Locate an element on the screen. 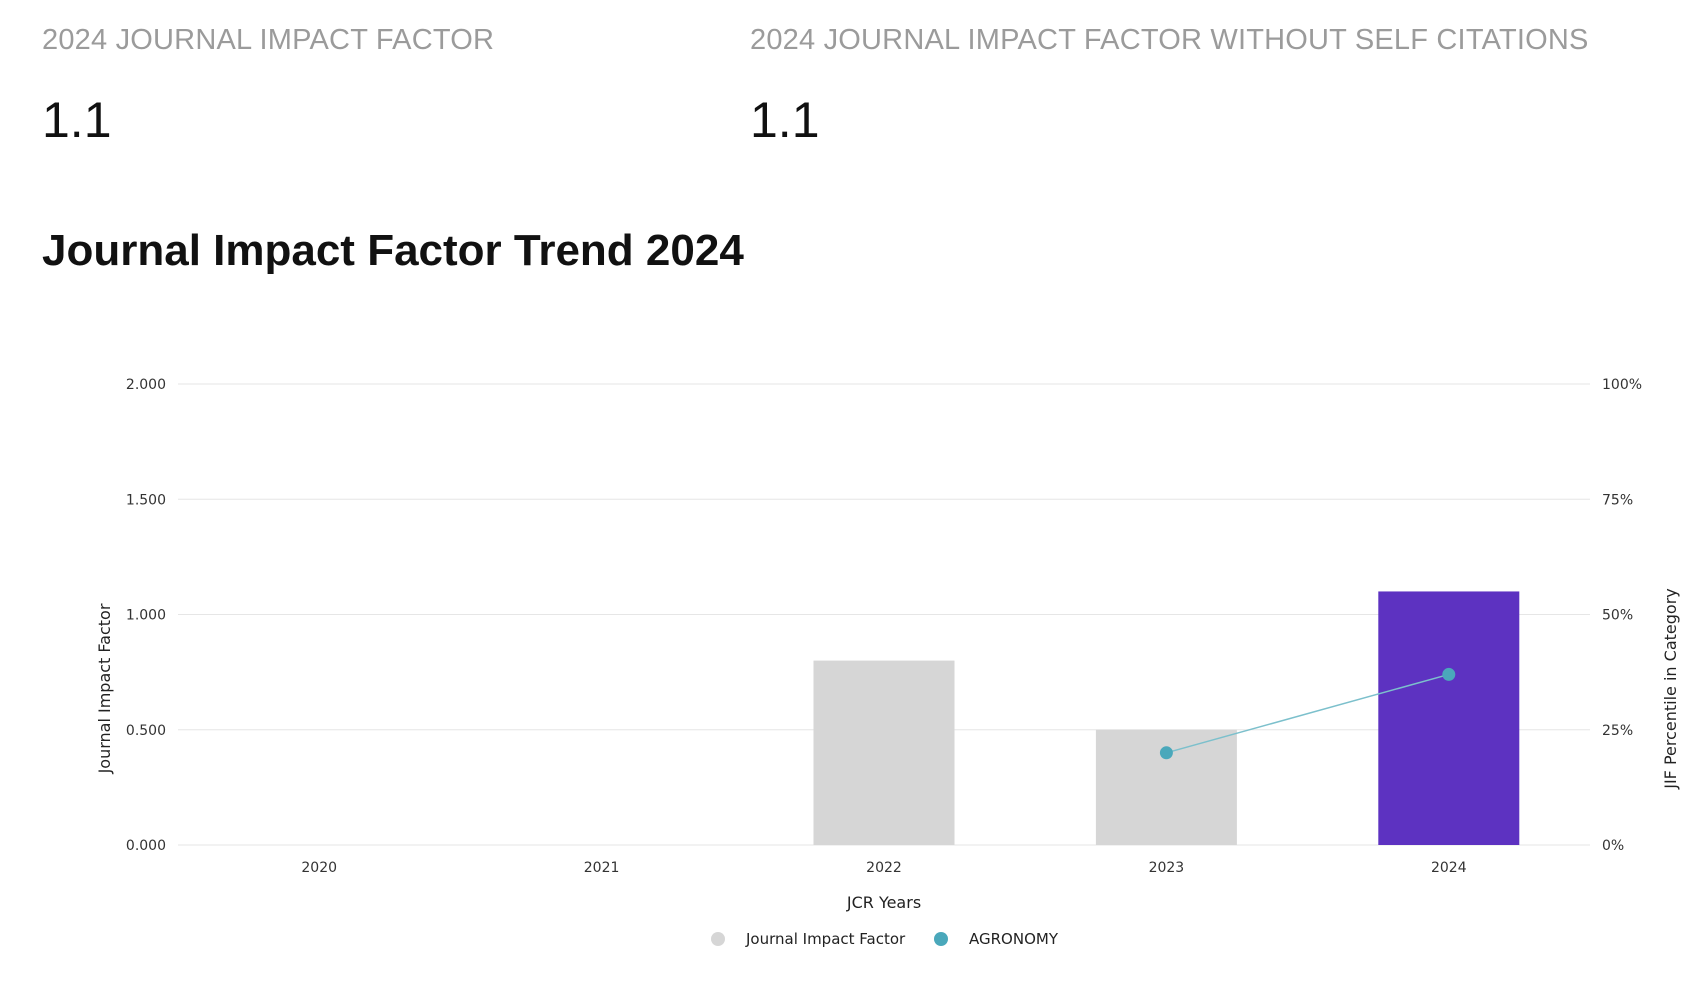 The width and height of the screenshot is (1696, 996). jif-label: 2024 JOURNAL IMPACT FACTOR is located at coordinates (268, 40).